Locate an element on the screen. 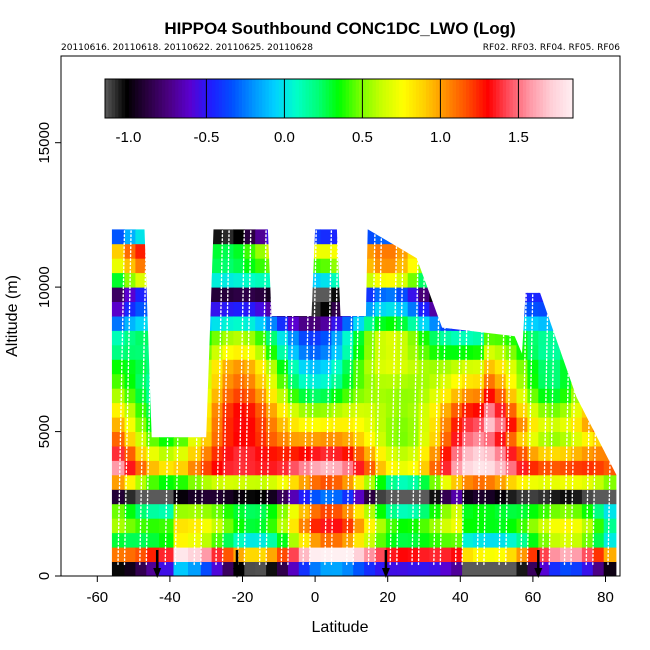 The image size is (650, 650). x-tick-label: -60 is located at coordinates (97, 597).